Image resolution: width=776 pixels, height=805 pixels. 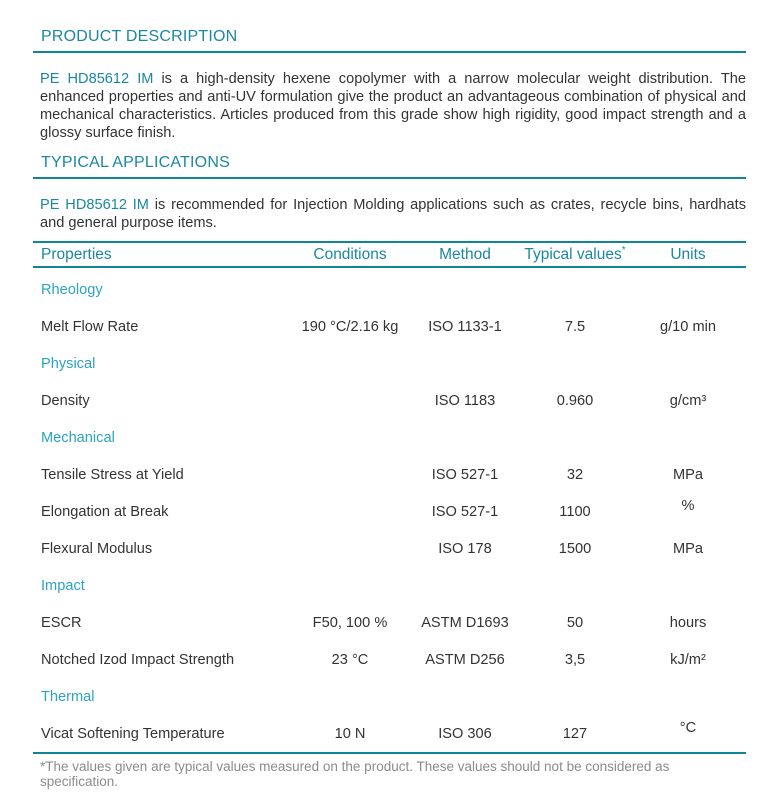 I want to click on cell-unit: g/cm³, so click(x=688, y=400).